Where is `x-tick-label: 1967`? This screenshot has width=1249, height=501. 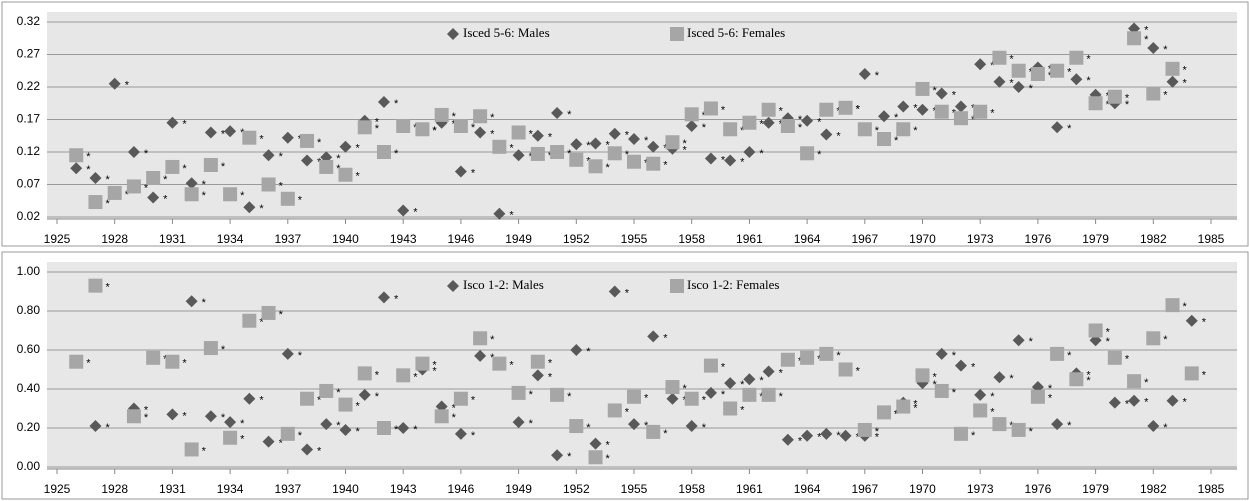
x-tick-label: 1967 is located at coordinates (864, 239).